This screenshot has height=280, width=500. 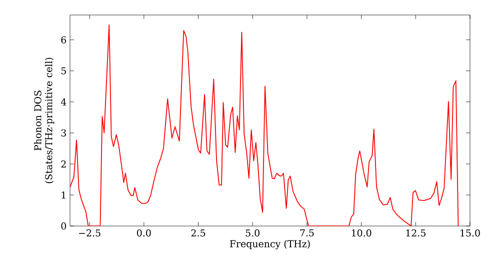 I want to click on x-tick-label: 5.0, so click(x=253, y=233).